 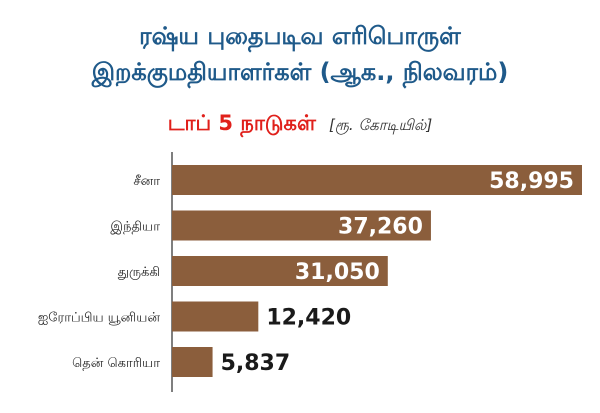 What do you see at coordinates (337, 272) in the screenshot?
I see `value-label: 31,050` at bounding box center [337, 272].